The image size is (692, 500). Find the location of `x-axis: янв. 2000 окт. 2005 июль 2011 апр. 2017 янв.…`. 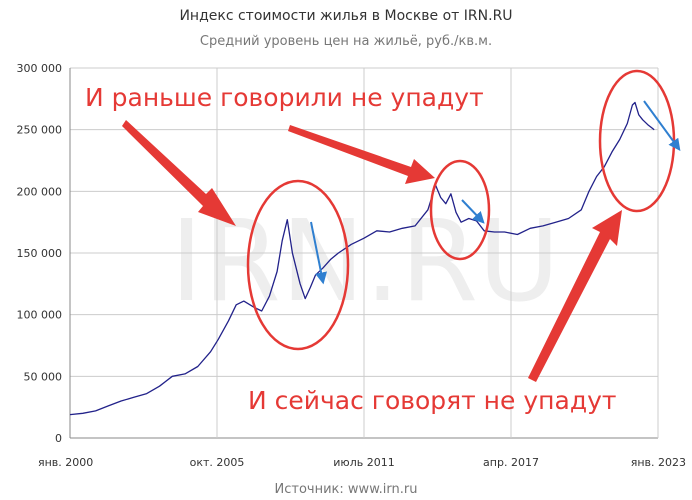

x-axis: янв. 2000 окт. 2005 июль 2011 апр. 2017 янв.… is located at coordinates (362, 462).